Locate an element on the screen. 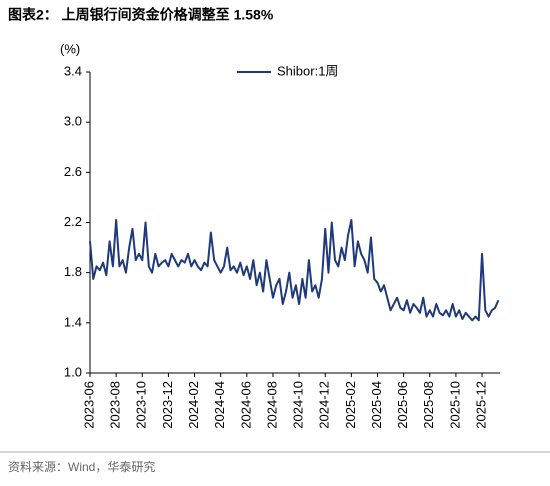 This screenshot has width=550, height=486. x-tick-label: 2024-06 is located at coordinates (245, 405).